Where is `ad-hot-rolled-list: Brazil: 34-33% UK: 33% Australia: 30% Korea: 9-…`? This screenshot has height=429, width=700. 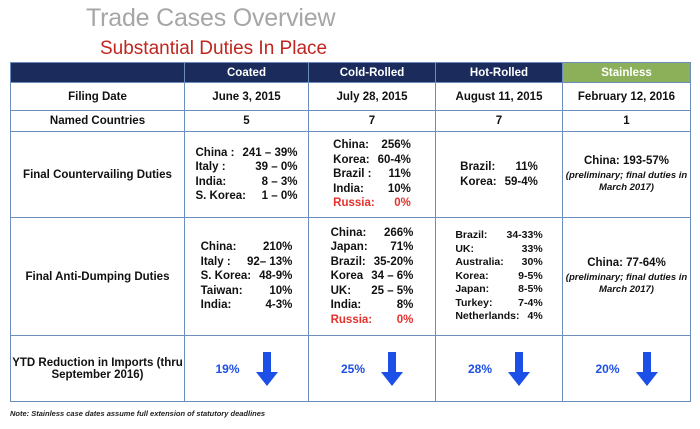 ad-hot-rolled-list: Brazil: 34-33% UK: 33% Australia: 30% Korea: 9-… is located at coordinates (498, 276).